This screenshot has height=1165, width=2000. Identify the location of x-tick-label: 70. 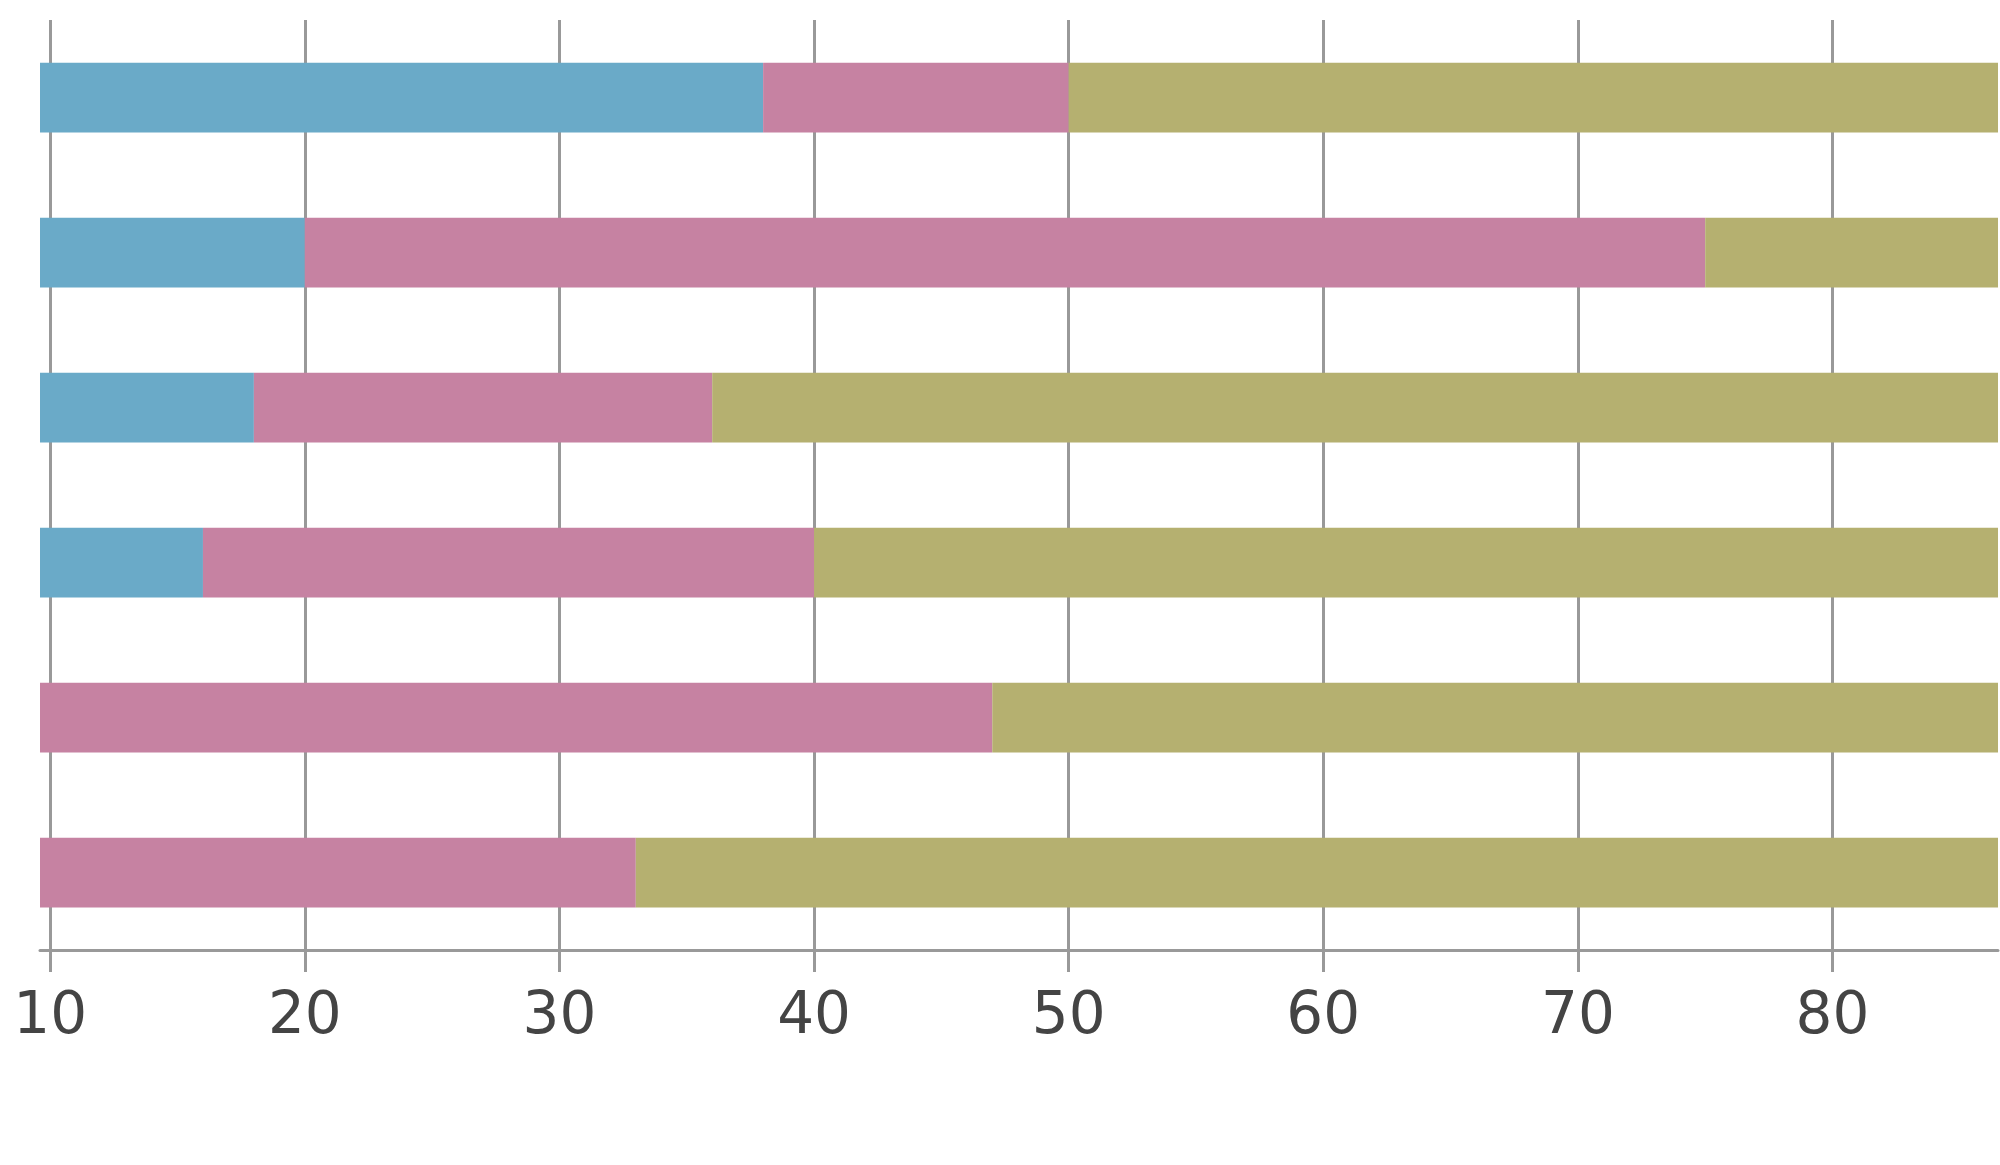
(1577, 1013).